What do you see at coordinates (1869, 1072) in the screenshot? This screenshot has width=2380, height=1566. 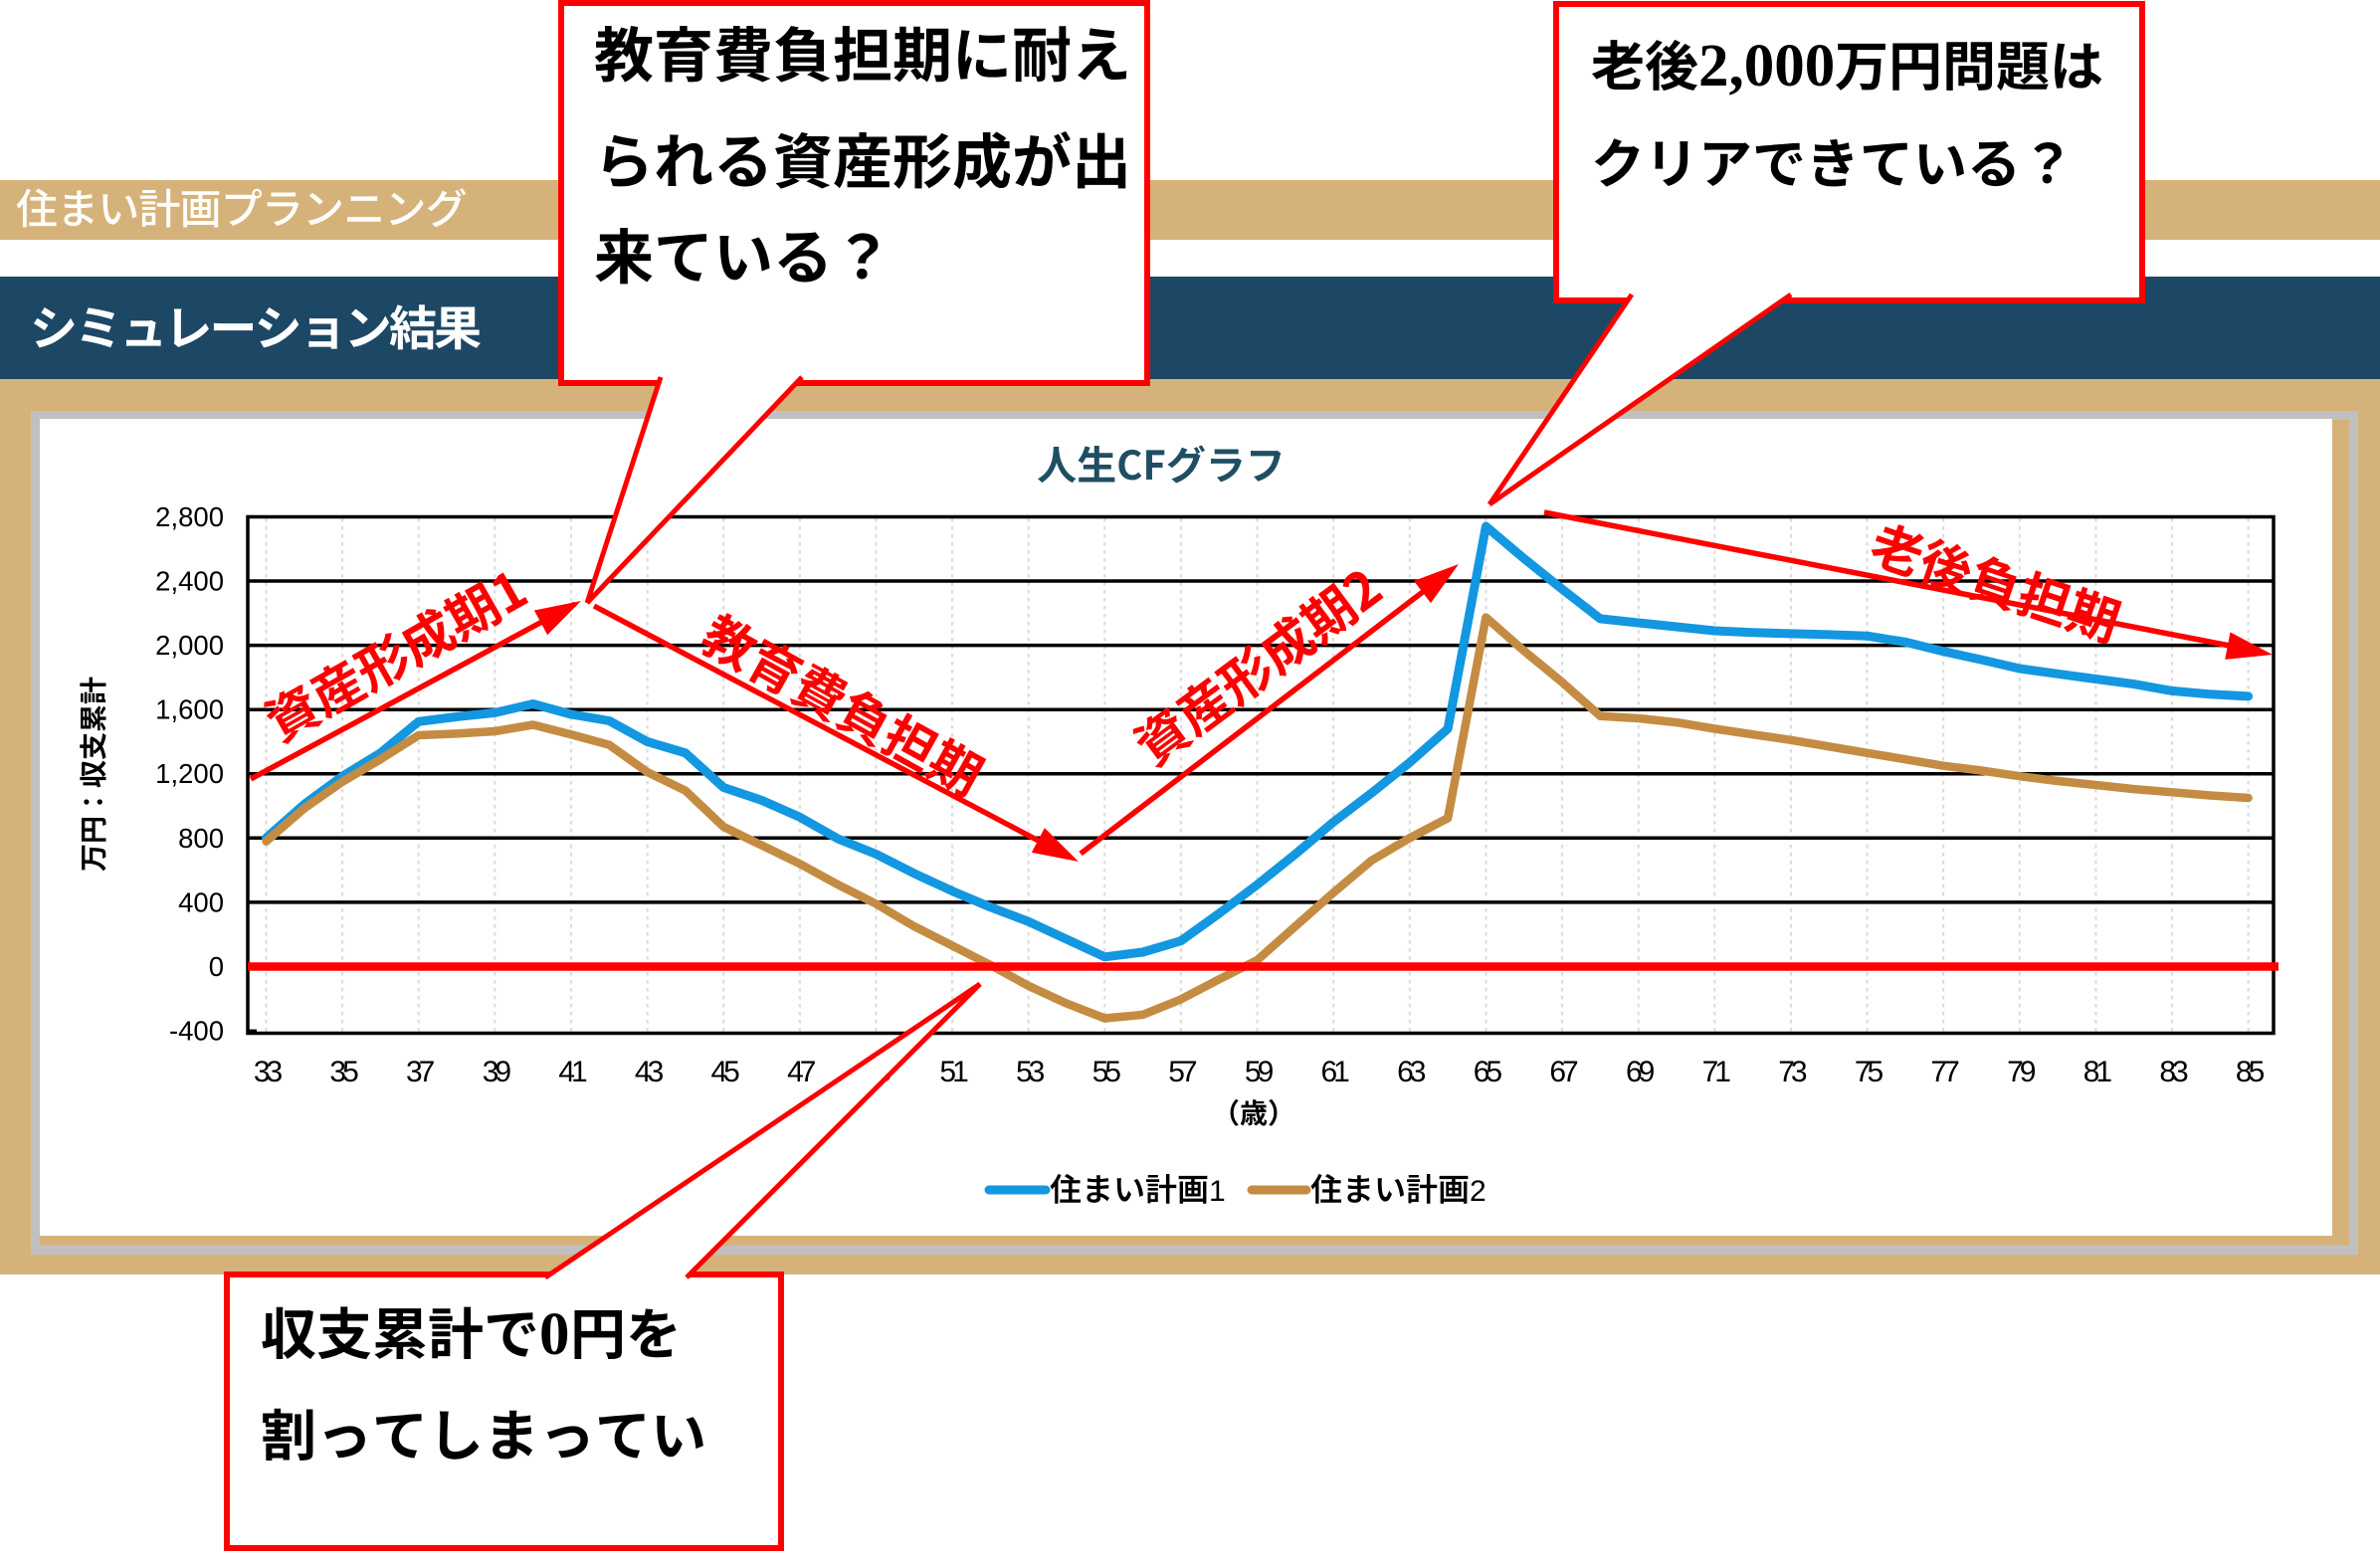 I see `svg-text: 75` at bounding box center [1869, 1072].